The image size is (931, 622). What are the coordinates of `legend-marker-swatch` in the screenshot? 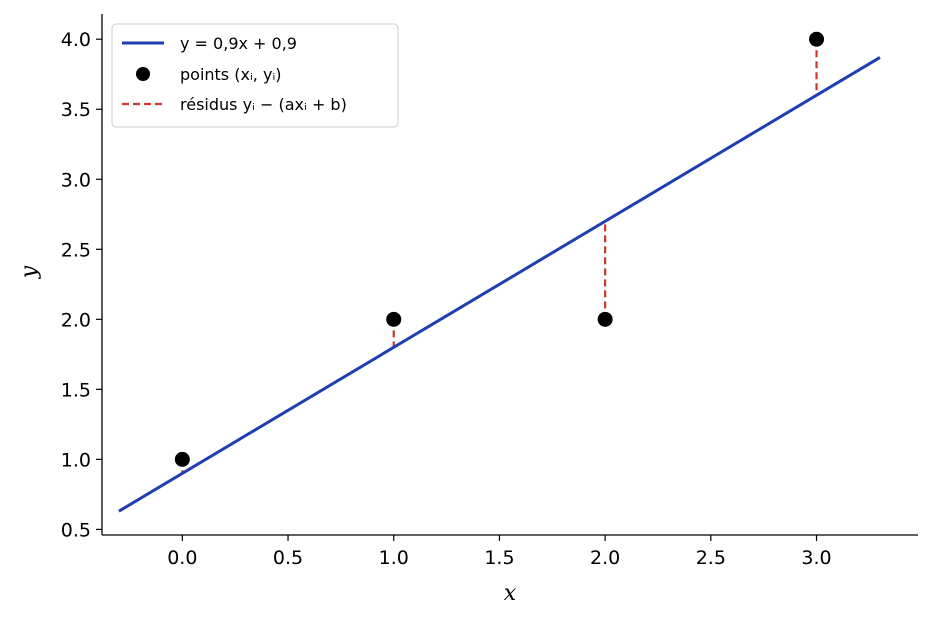 It's located at (143, 74).